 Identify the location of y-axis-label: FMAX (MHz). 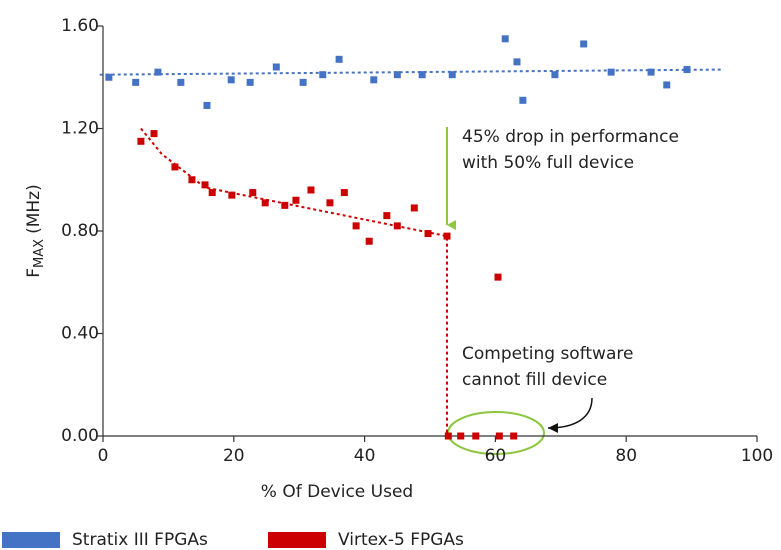
(35, 230).